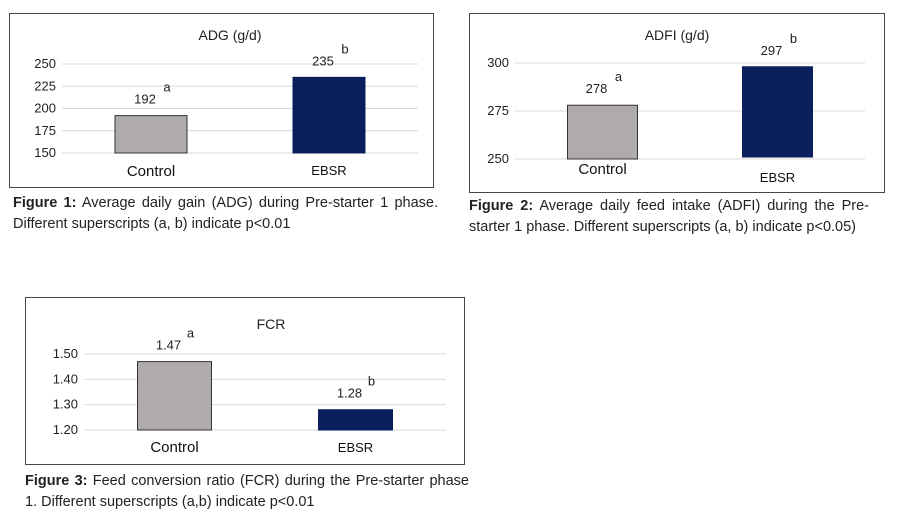 Image resolution: width=907 pixels, height=523 pixels. What do you see at coordinates (677, 35) in the screenshot?
I see `chart-title: ADFI (g/d)` at bounding box center [677, 35].